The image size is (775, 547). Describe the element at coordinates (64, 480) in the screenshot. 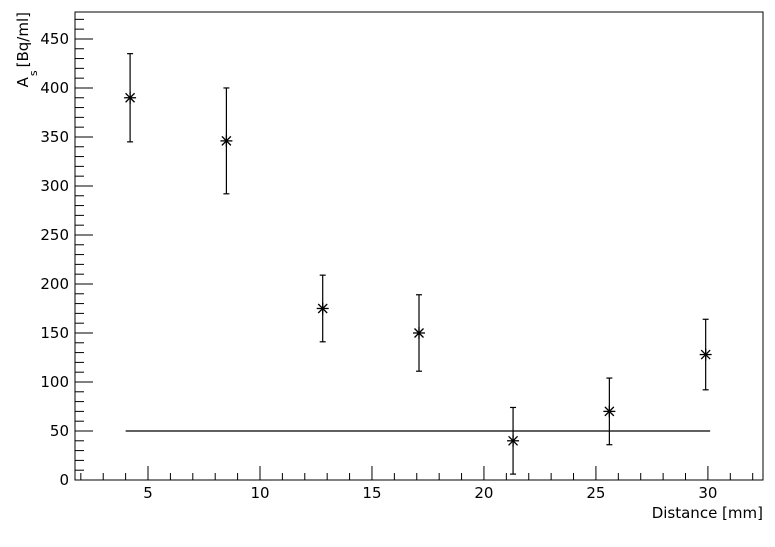

I see `y-tick-label: 0` at that location.